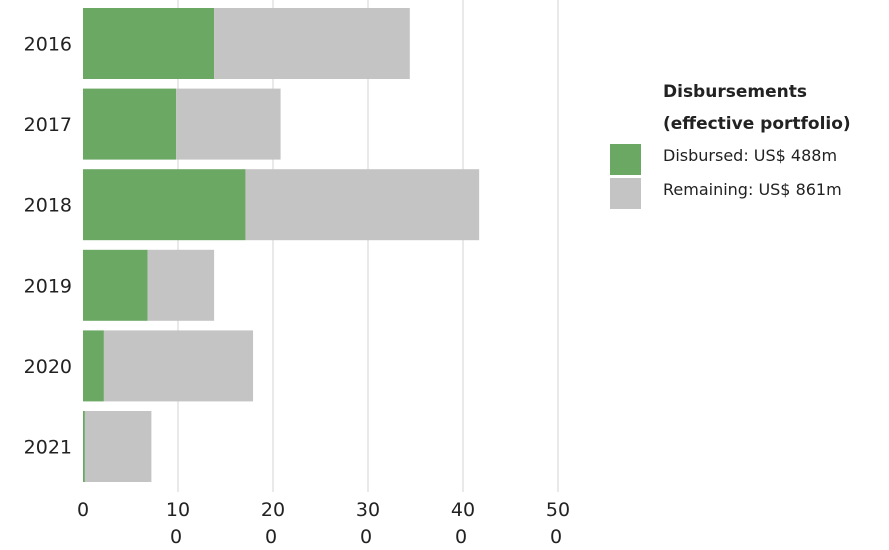  What do you see at coordinates (178, 510) in the screenshot?
I see `x-tick-label-100-line-1: 10` at bounding box center [178, 510].